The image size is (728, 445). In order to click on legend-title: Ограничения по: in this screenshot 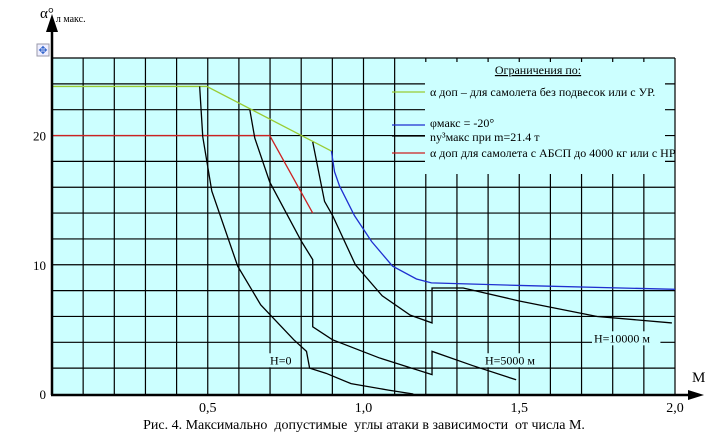, I will do `click(538, 70)`.